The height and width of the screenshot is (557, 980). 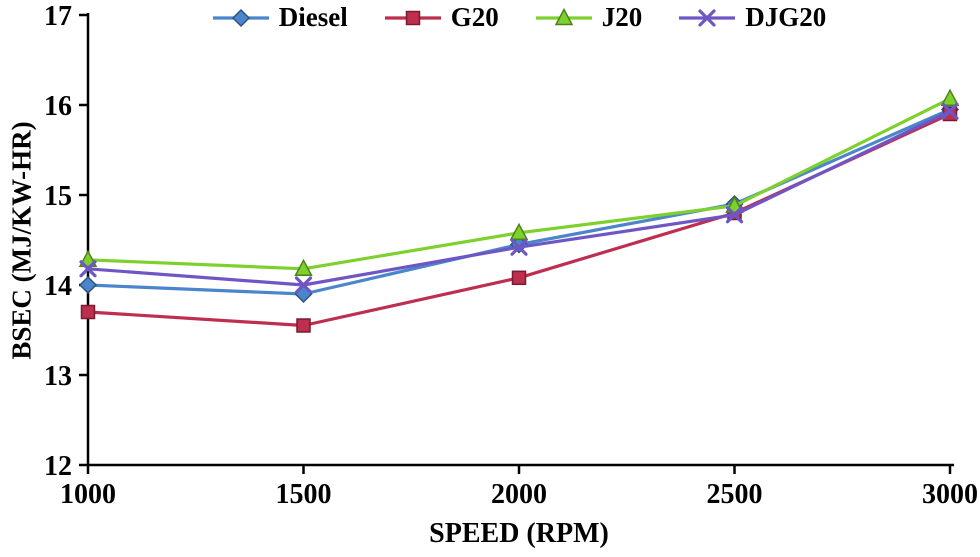 What do you see at coordinates (58, 286) in the screenshot?
I see `y-tick-label: 14` at bounding box center [58, 286].